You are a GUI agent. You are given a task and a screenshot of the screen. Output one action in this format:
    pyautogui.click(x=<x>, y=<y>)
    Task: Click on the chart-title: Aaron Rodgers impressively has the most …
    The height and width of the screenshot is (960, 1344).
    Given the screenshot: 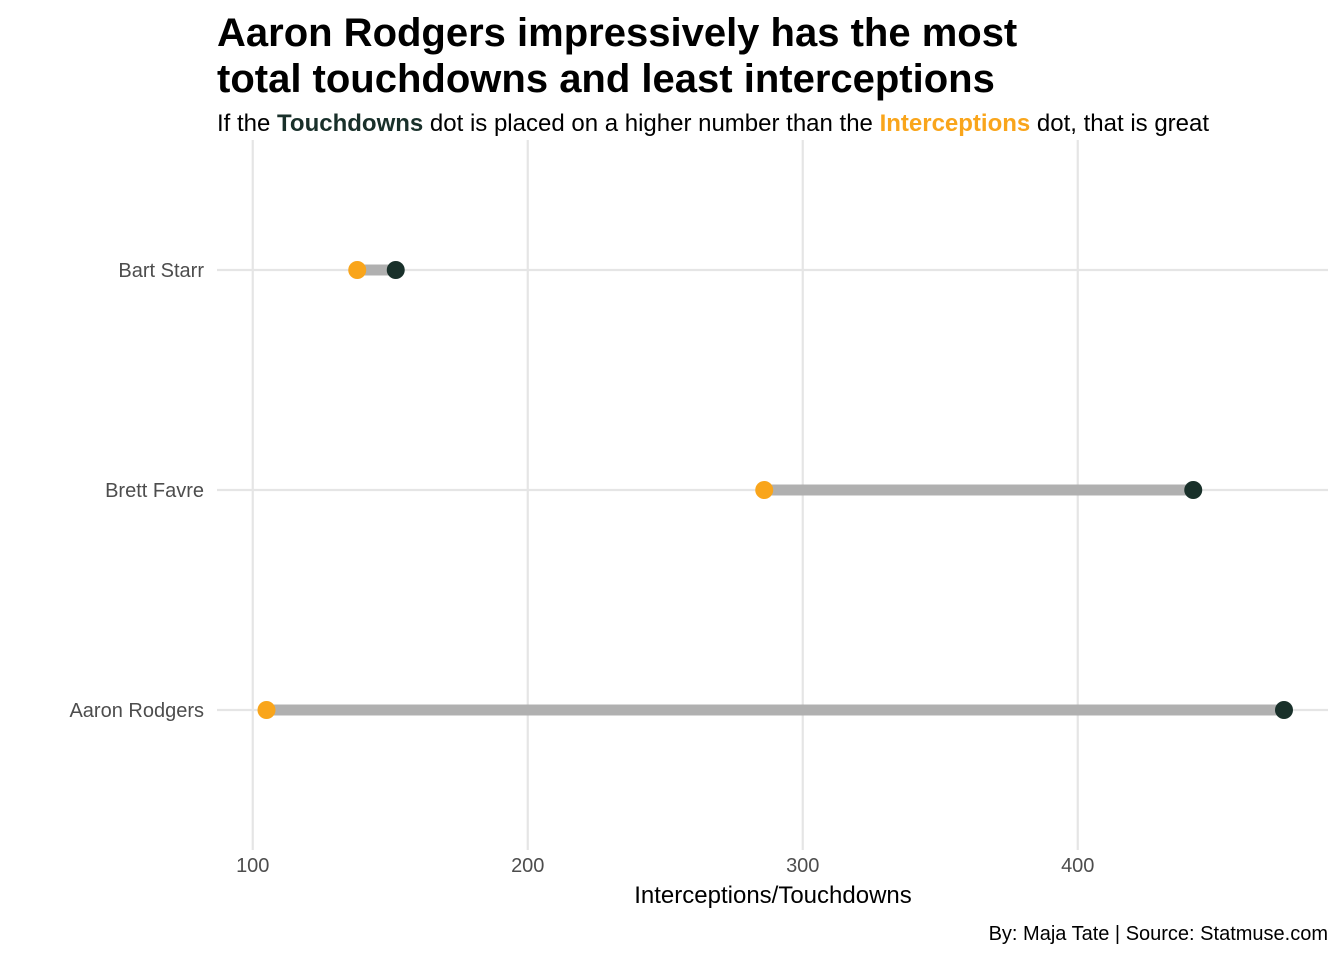 What is the action you would take?
    pyautogui.click(x=717, y=56)
    